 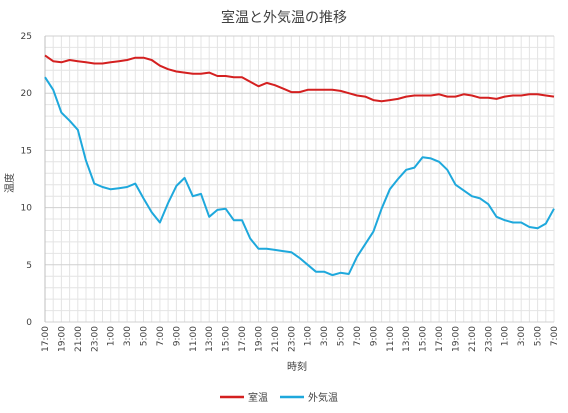 What do you see at coordinates (29, 323) in the screenshot?
I see `y-tick-label: 0` at bounding box center [29, 323].